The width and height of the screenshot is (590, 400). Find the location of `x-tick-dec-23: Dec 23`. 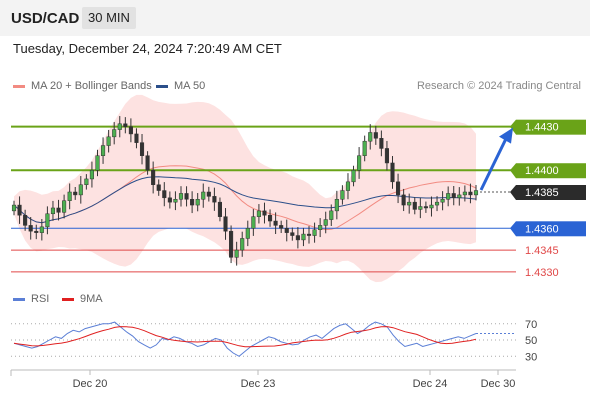

x-tick-dec-23: Dec 23 is located at coordinates (258, 384).